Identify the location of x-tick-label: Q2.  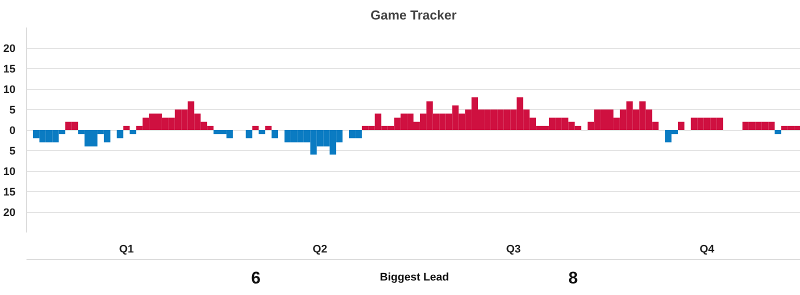
(320, 250).